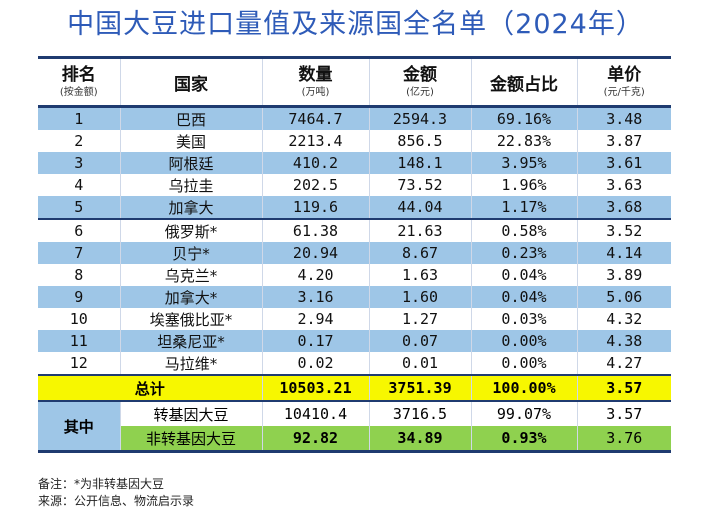 Image resolution: width=711 pixels, height=516 pixels. I want to click on cell-quantity: 0.02, so click(315, 363).